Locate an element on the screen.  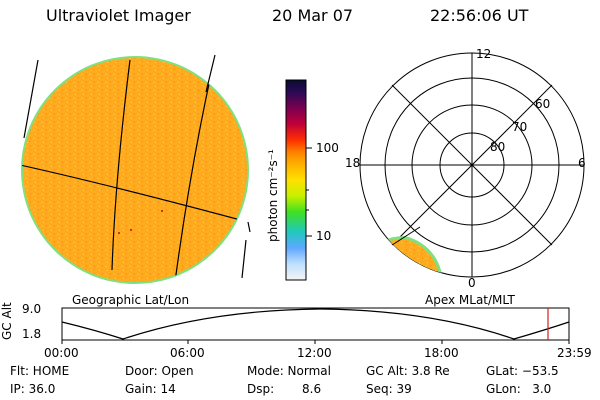
geographic-longitude: GLon: 3.0 is located at coordinates (519, 389).